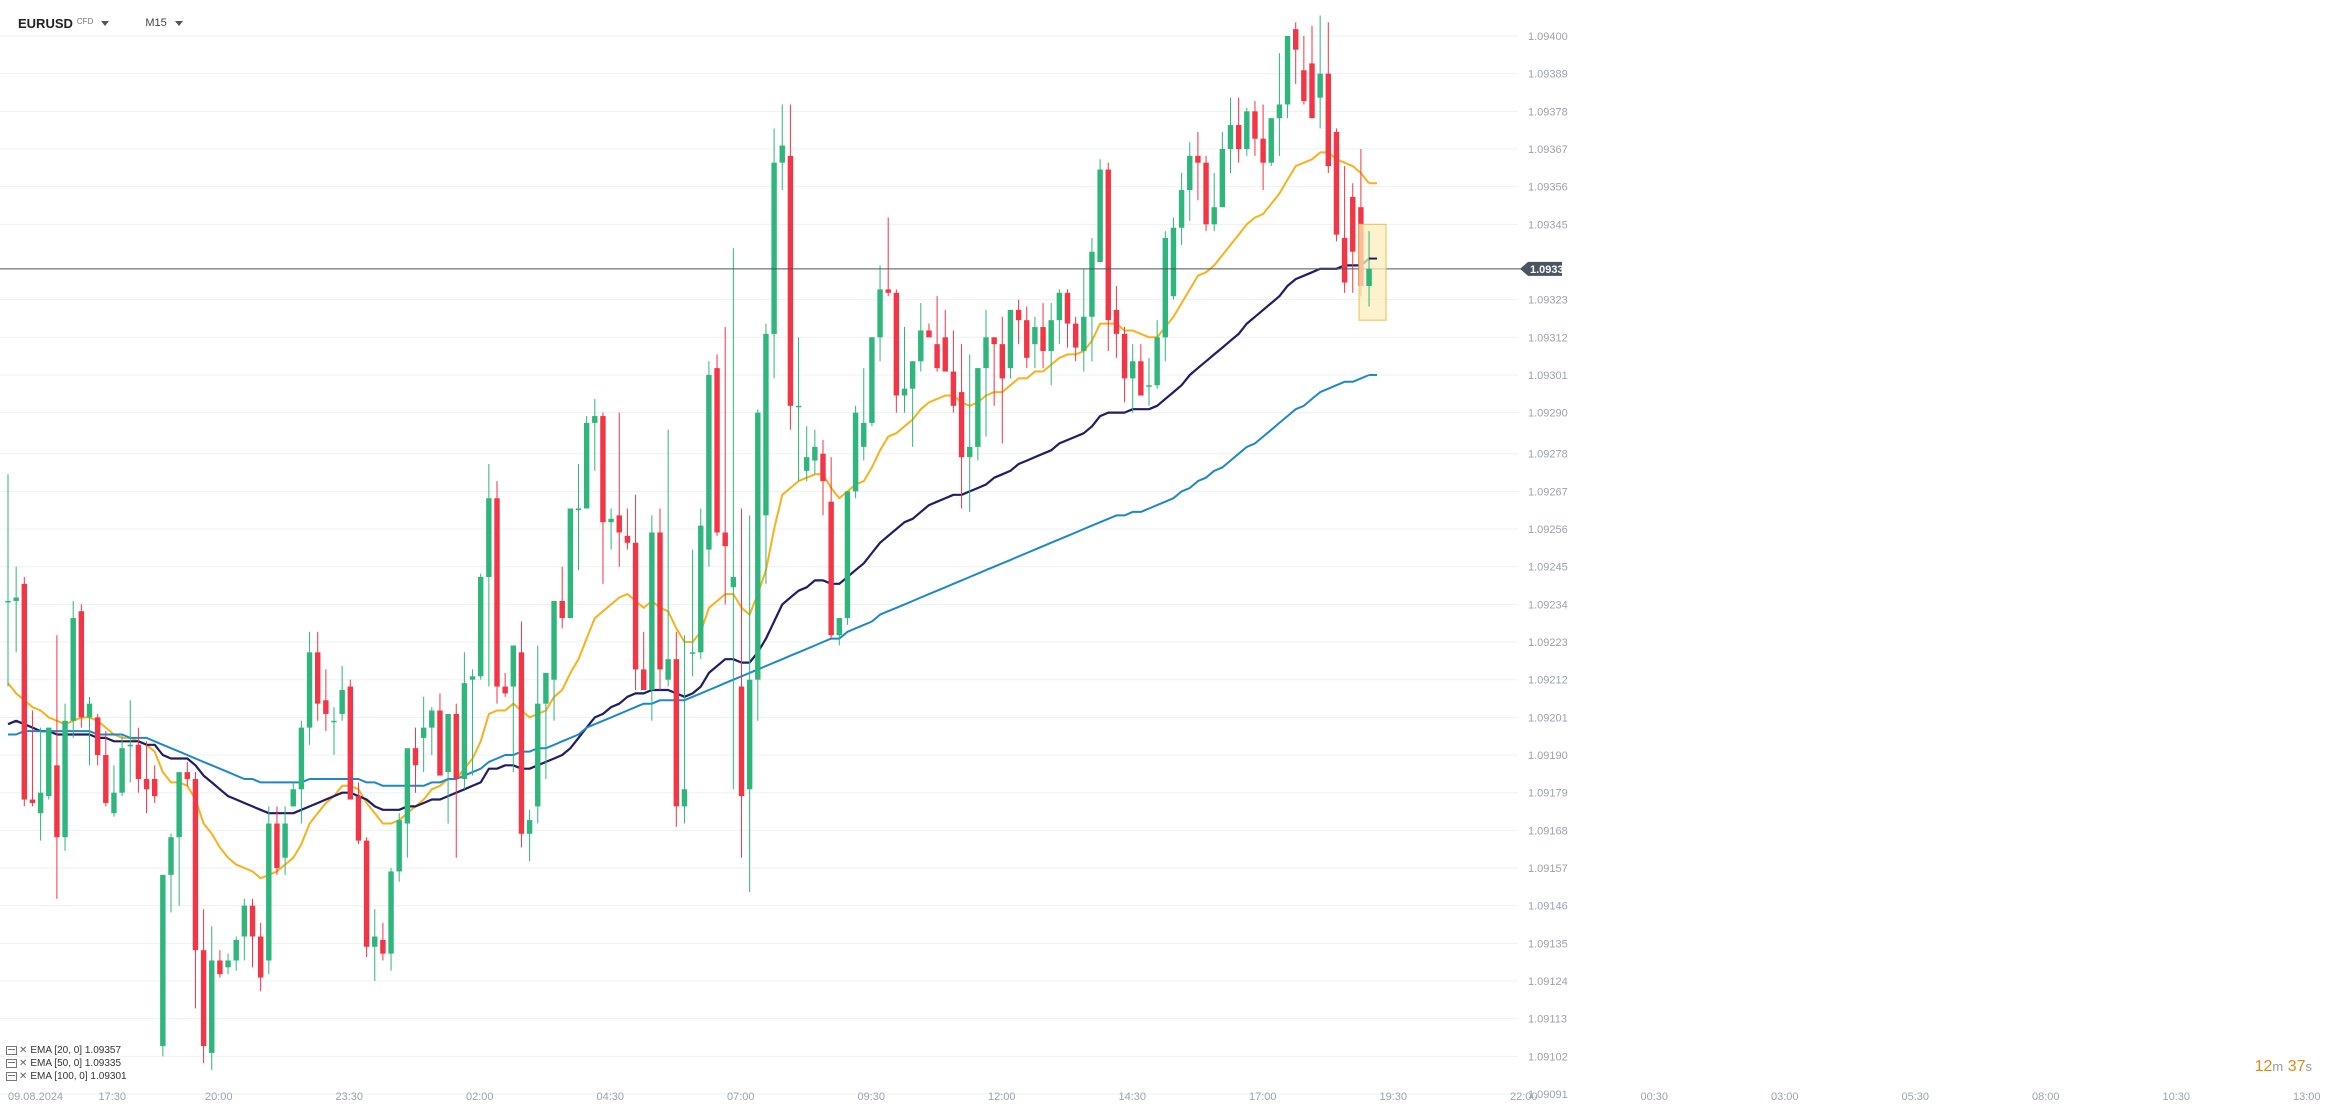  Describe the element at coordinates (23, 1063) in the screenshot. I see `remove-indicator-icon: ✕` at that location.